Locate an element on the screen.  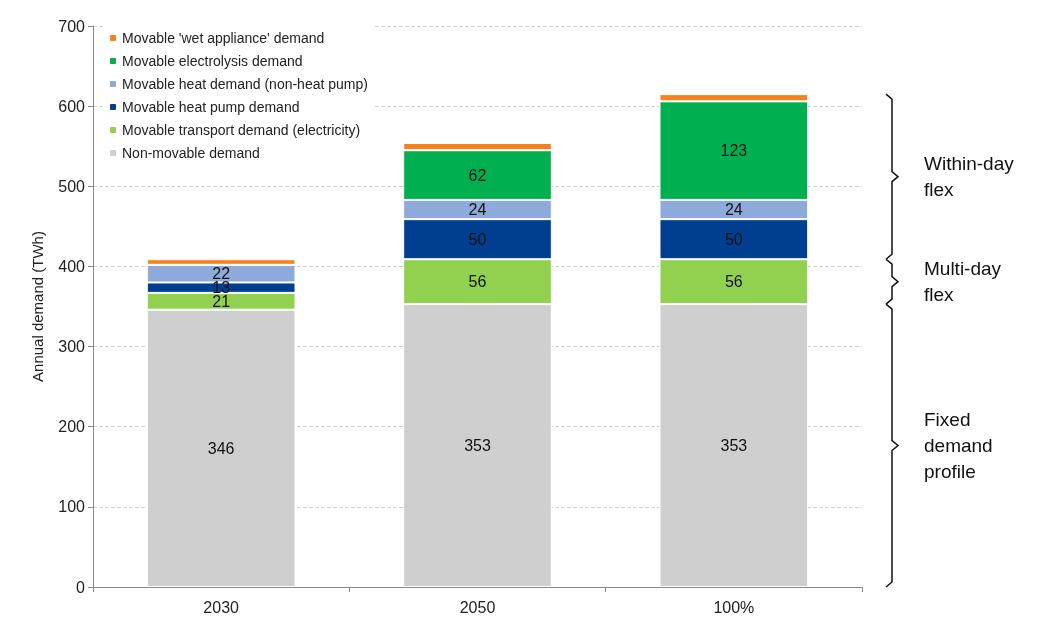
legend-label: Movable electrolysis demand is located at coordinates (212, 61).